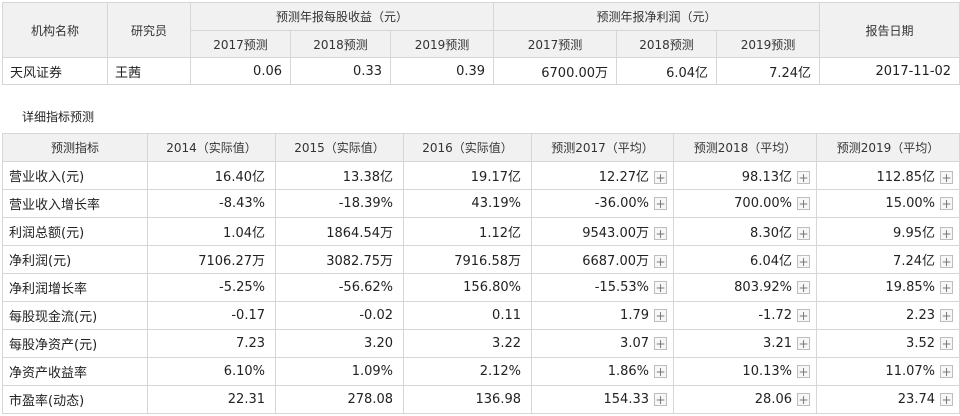  What do you see at coordinates (889, 30) in the screenshot?
I see `header-report-date: 报告日期` at bounding box center [889, 30].